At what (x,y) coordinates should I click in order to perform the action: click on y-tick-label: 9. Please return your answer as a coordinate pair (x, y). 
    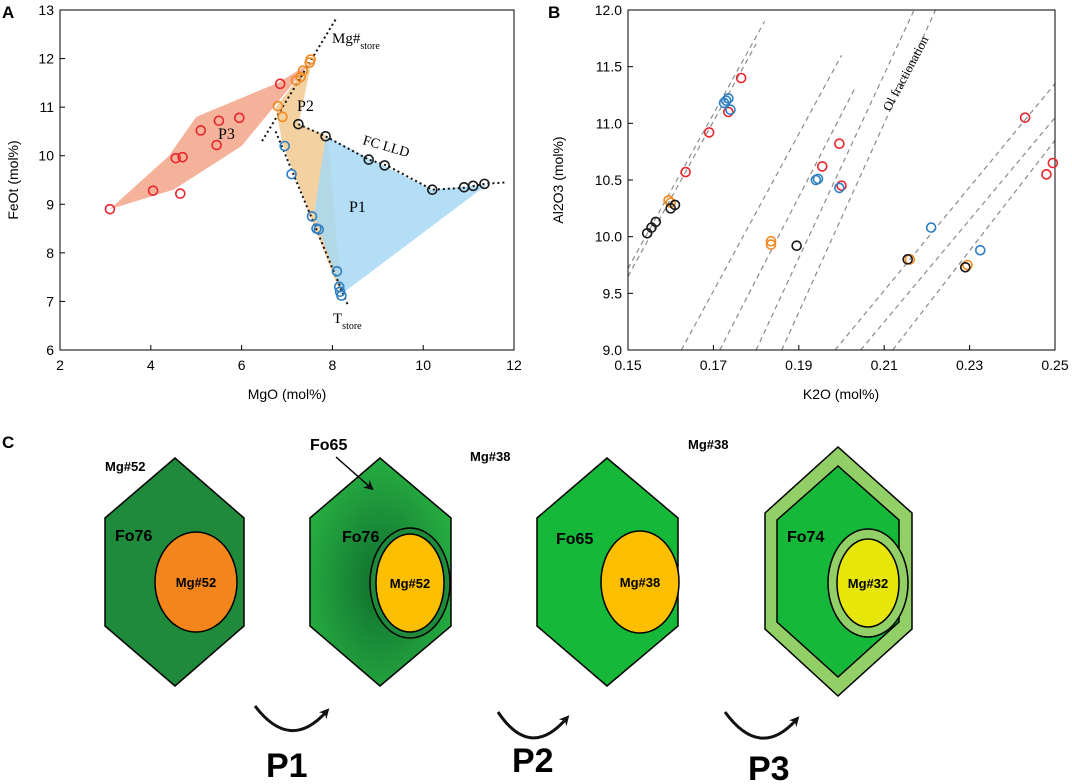
    Looking at the image, I should click on (50, 204).